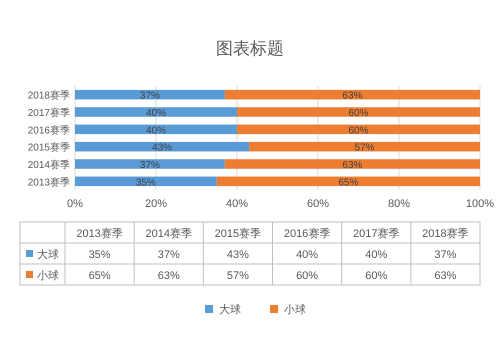 The width and height of the screenshot is (500, 362). What do you see at coordinates (376, 234) in the screenshot?
I see `category-label: 2017赛季` at bounding box center [376, 234].